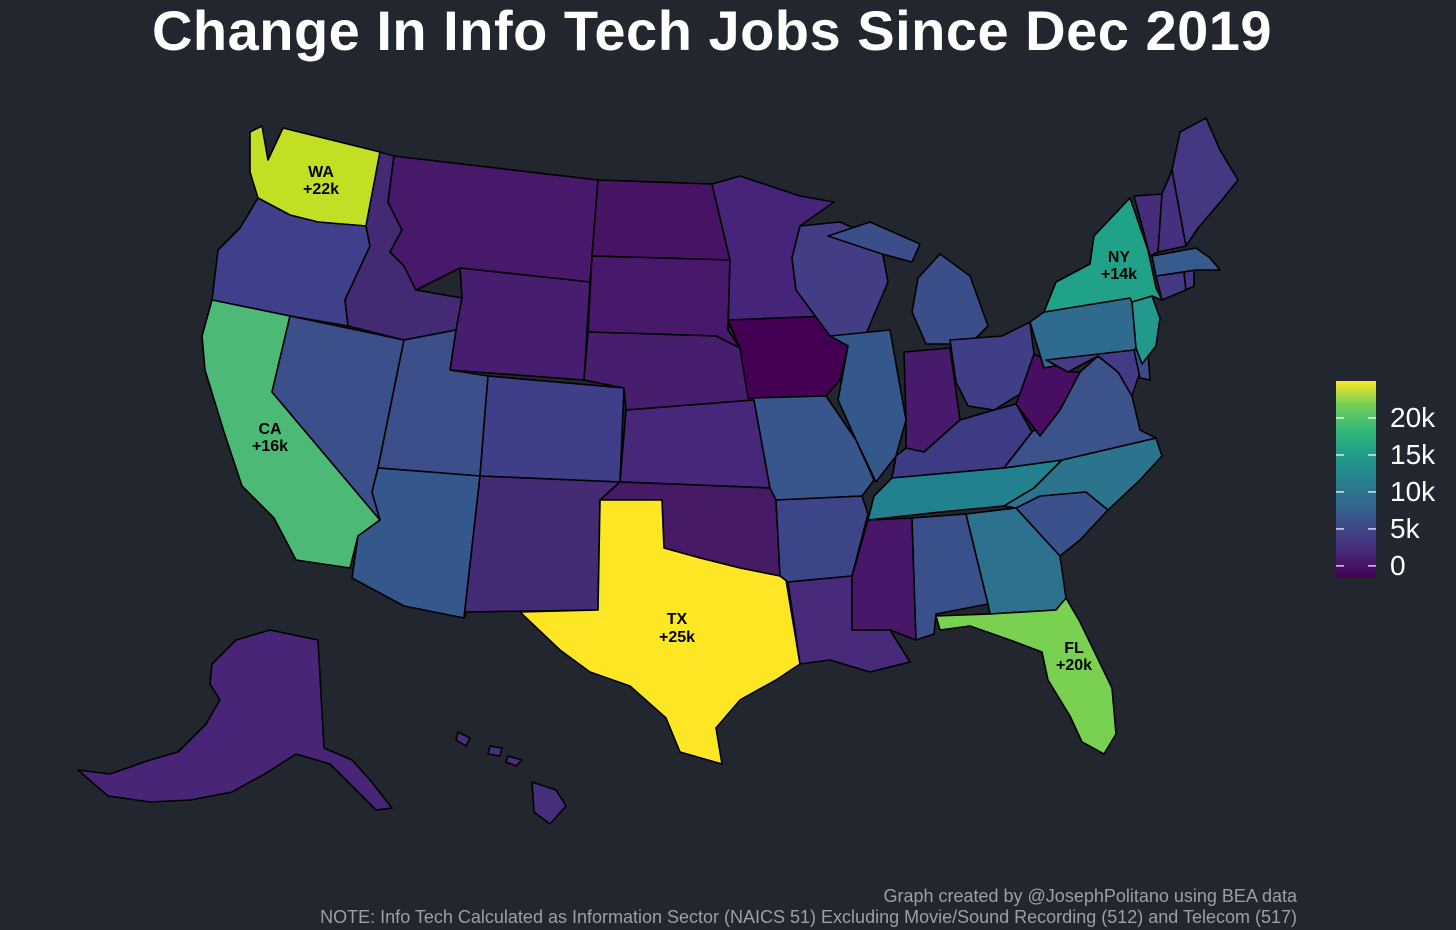  What do you see at coordinates (1026, 676) in the screenshot?
I see `state-FL` at bounding box center [1026, 676].